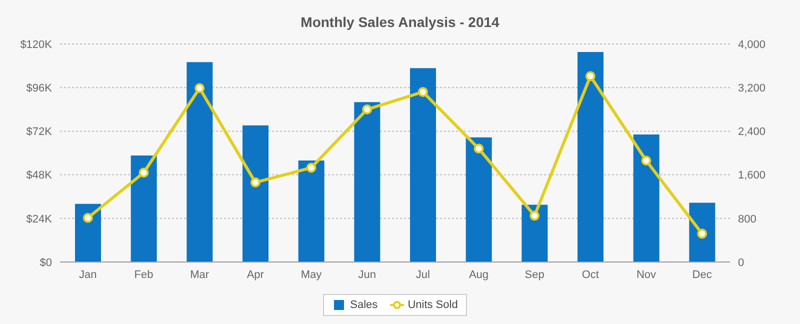  Describe the element at coordinates (39, 176) in the screenshot. I see `y-tick-label: $48K` at that location.